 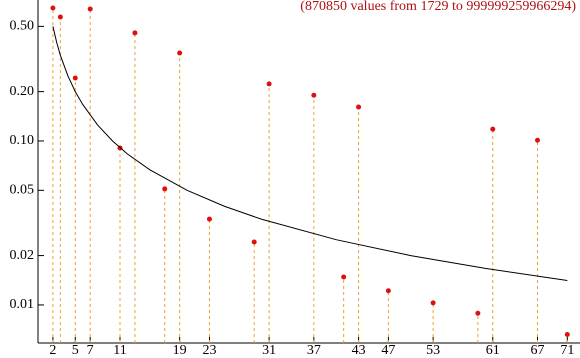 I want to click on x-tick-label: 71, so click(x=567, y=350).